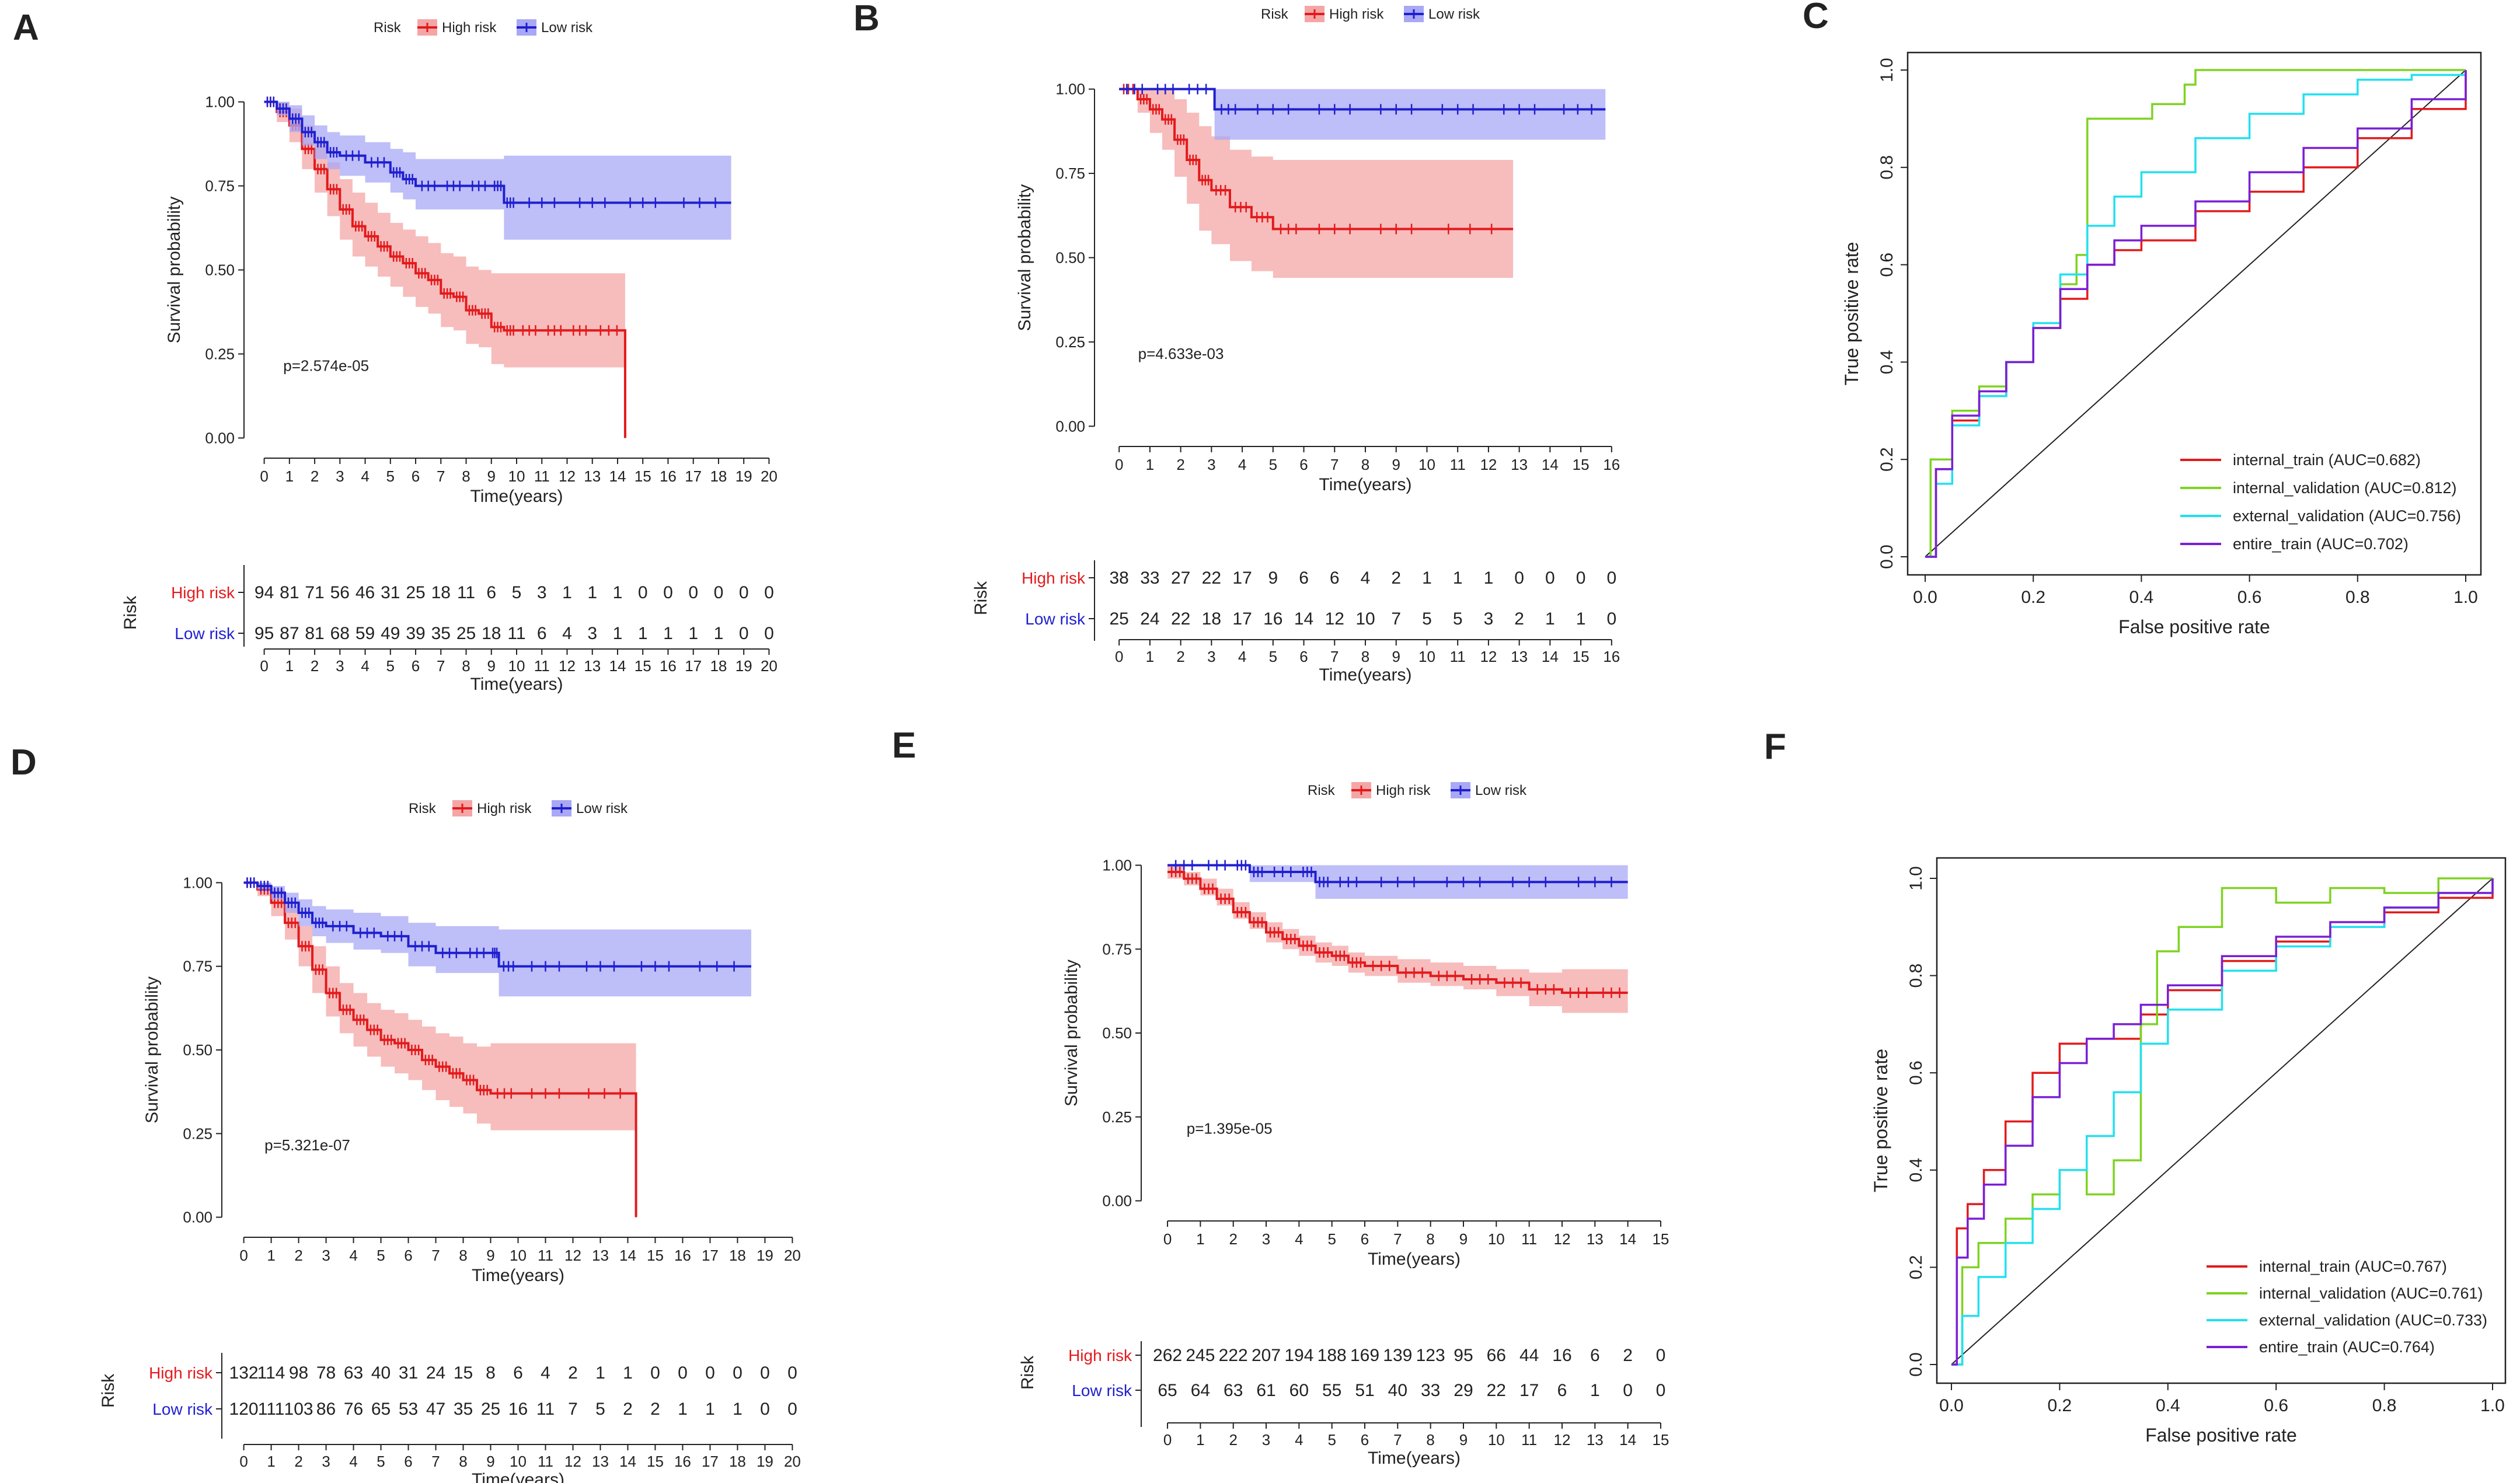 The height and width of the screenshot is (1483, 2520). Describe the element at coordinates (497, 171) in the screenshot. I see `confidence-band` at that location.